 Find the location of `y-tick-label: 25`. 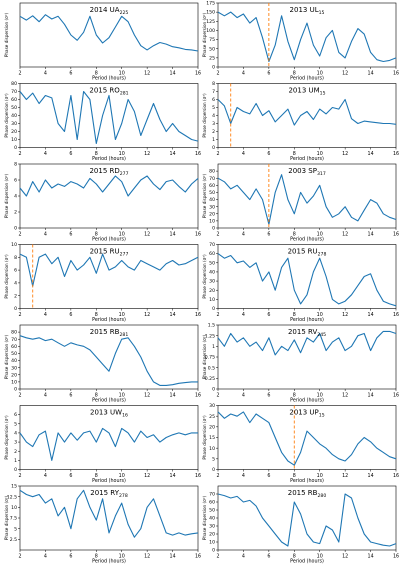

y-tick-label: 25 is located at coordinates (212, 417).